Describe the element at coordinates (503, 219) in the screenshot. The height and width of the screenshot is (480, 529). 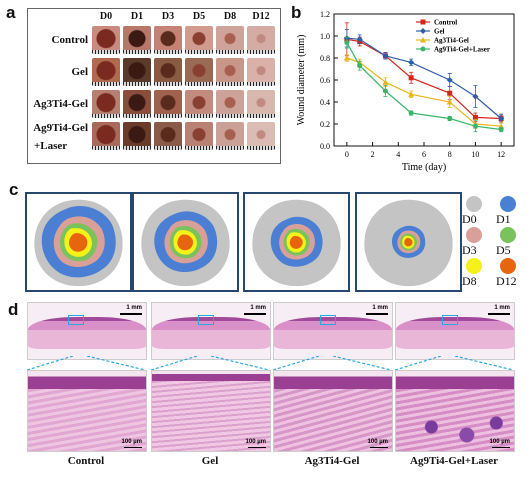
I see `legend-day-label: D1` at that location.